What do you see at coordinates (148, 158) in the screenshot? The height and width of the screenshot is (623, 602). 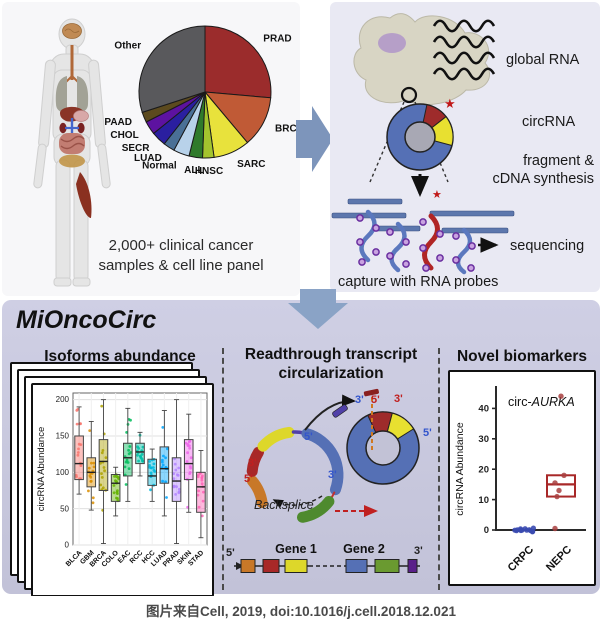 I see `pie-label-LUAD: LUAD` at bounding box center [148, 158].